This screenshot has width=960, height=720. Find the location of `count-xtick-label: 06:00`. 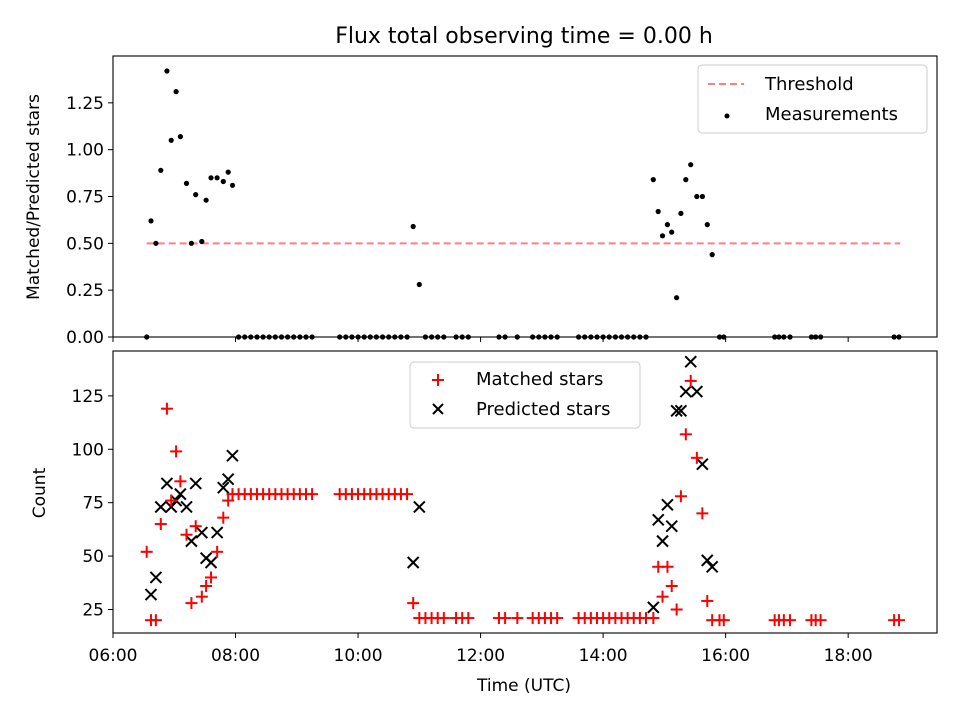

count-xtick-label: 06:00 is located at coordinates (113, 656).